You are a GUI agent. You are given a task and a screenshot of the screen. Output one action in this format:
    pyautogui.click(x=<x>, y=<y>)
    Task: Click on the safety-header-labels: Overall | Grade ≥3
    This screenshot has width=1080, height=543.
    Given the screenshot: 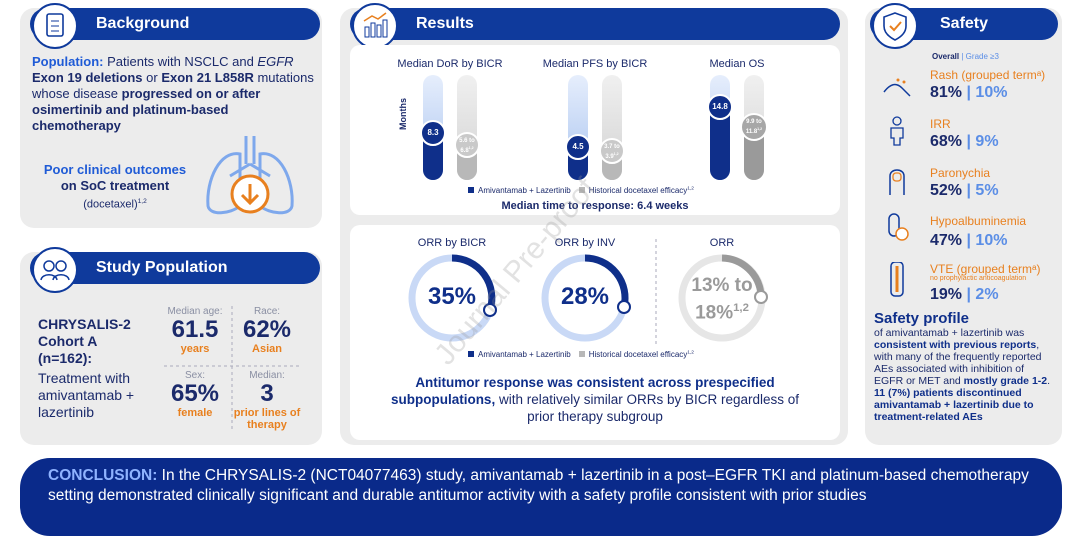 What is the action you would take?
    pyautogui.click(x=965, y=56)
    